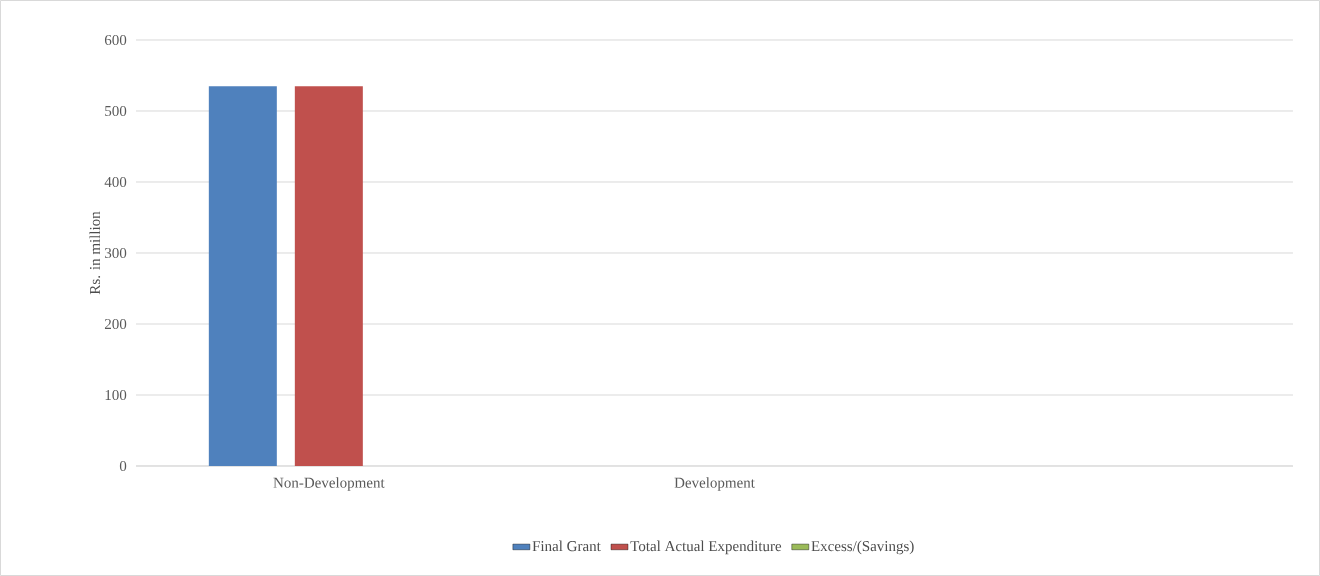 The height and width of the screenshot is (576, 1320). What do you see at coordinates (714, 484) in the screenshot?
I see `x-tick-label: Development` at bounding box center [714, 484].